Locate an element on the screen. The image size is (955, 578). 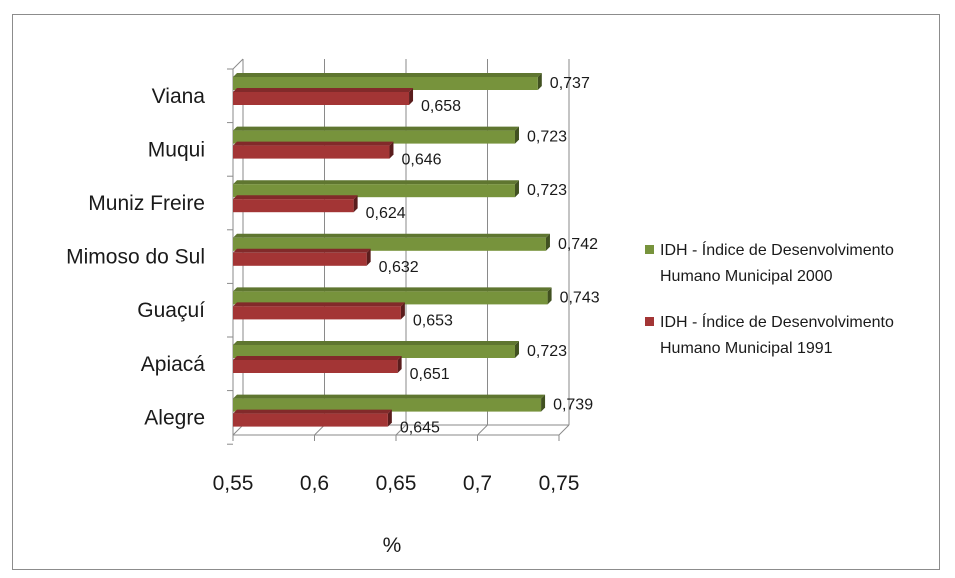
category-label-2: Muniz Freire is located at coordinates (146, 203).